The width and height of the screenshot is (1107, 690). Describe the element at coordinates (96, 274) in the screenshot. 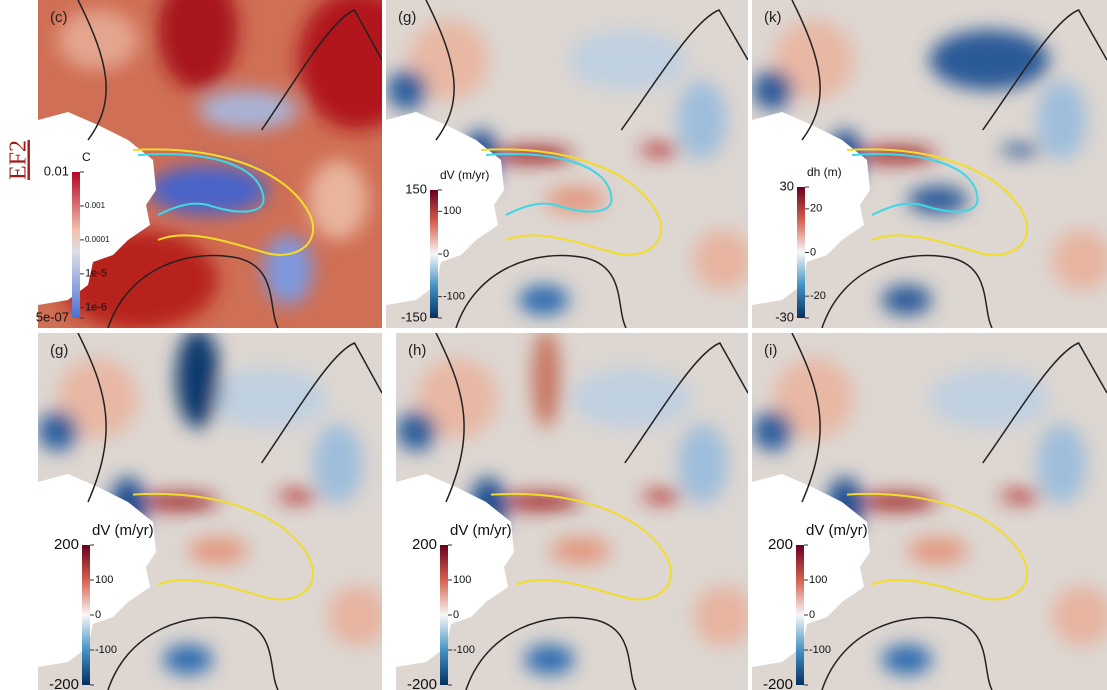

I see `colorbar-tick-label: 1e-5` at that location.